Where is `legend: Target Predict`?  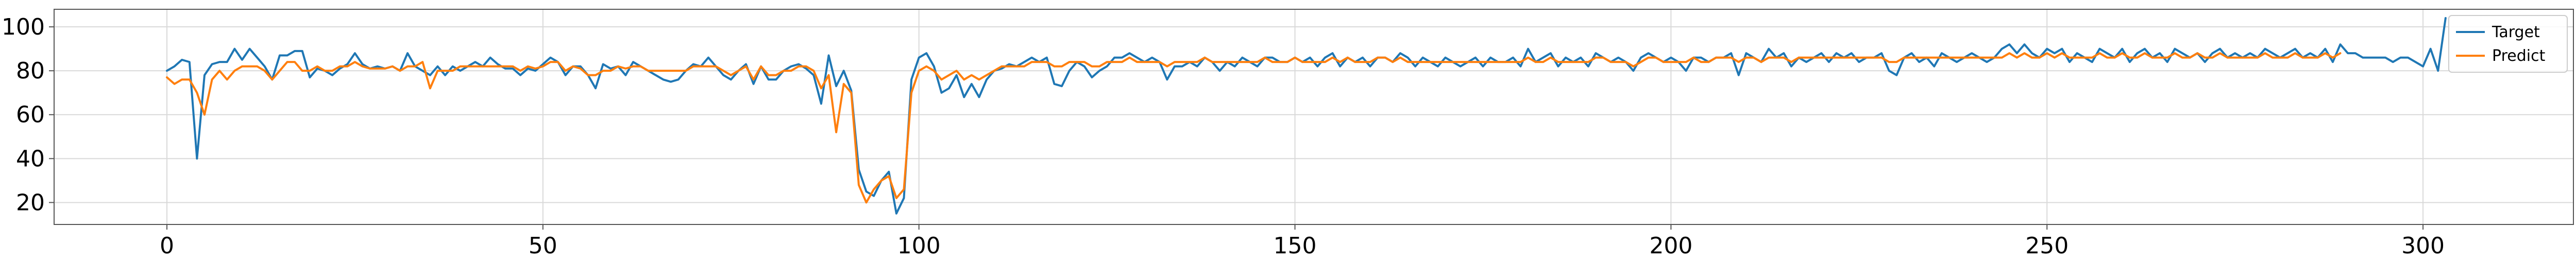 legend: Target Predict is located at coordinates (2508, 44).